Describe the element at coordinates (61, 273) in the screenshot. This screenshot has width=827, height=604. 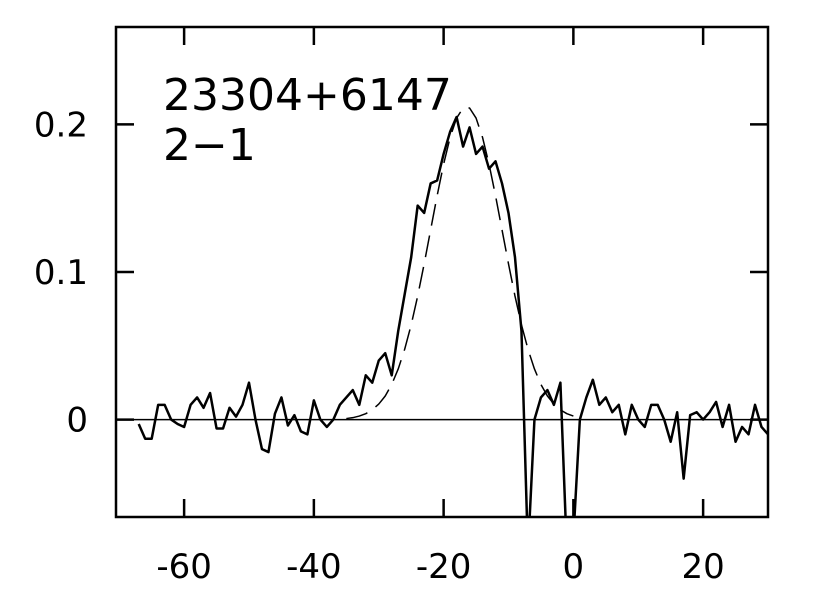
I see `y-tick-label: 0.1` at that location.